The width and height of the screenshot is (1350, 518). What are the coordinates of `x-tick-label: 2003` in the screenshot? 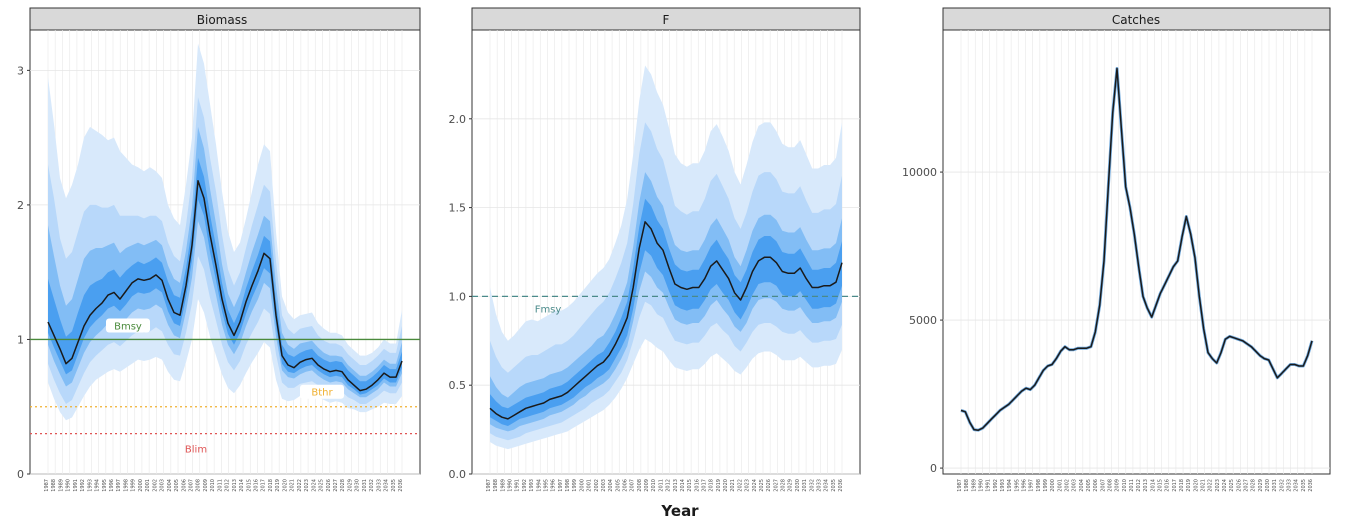 It's located at (1075, 485).